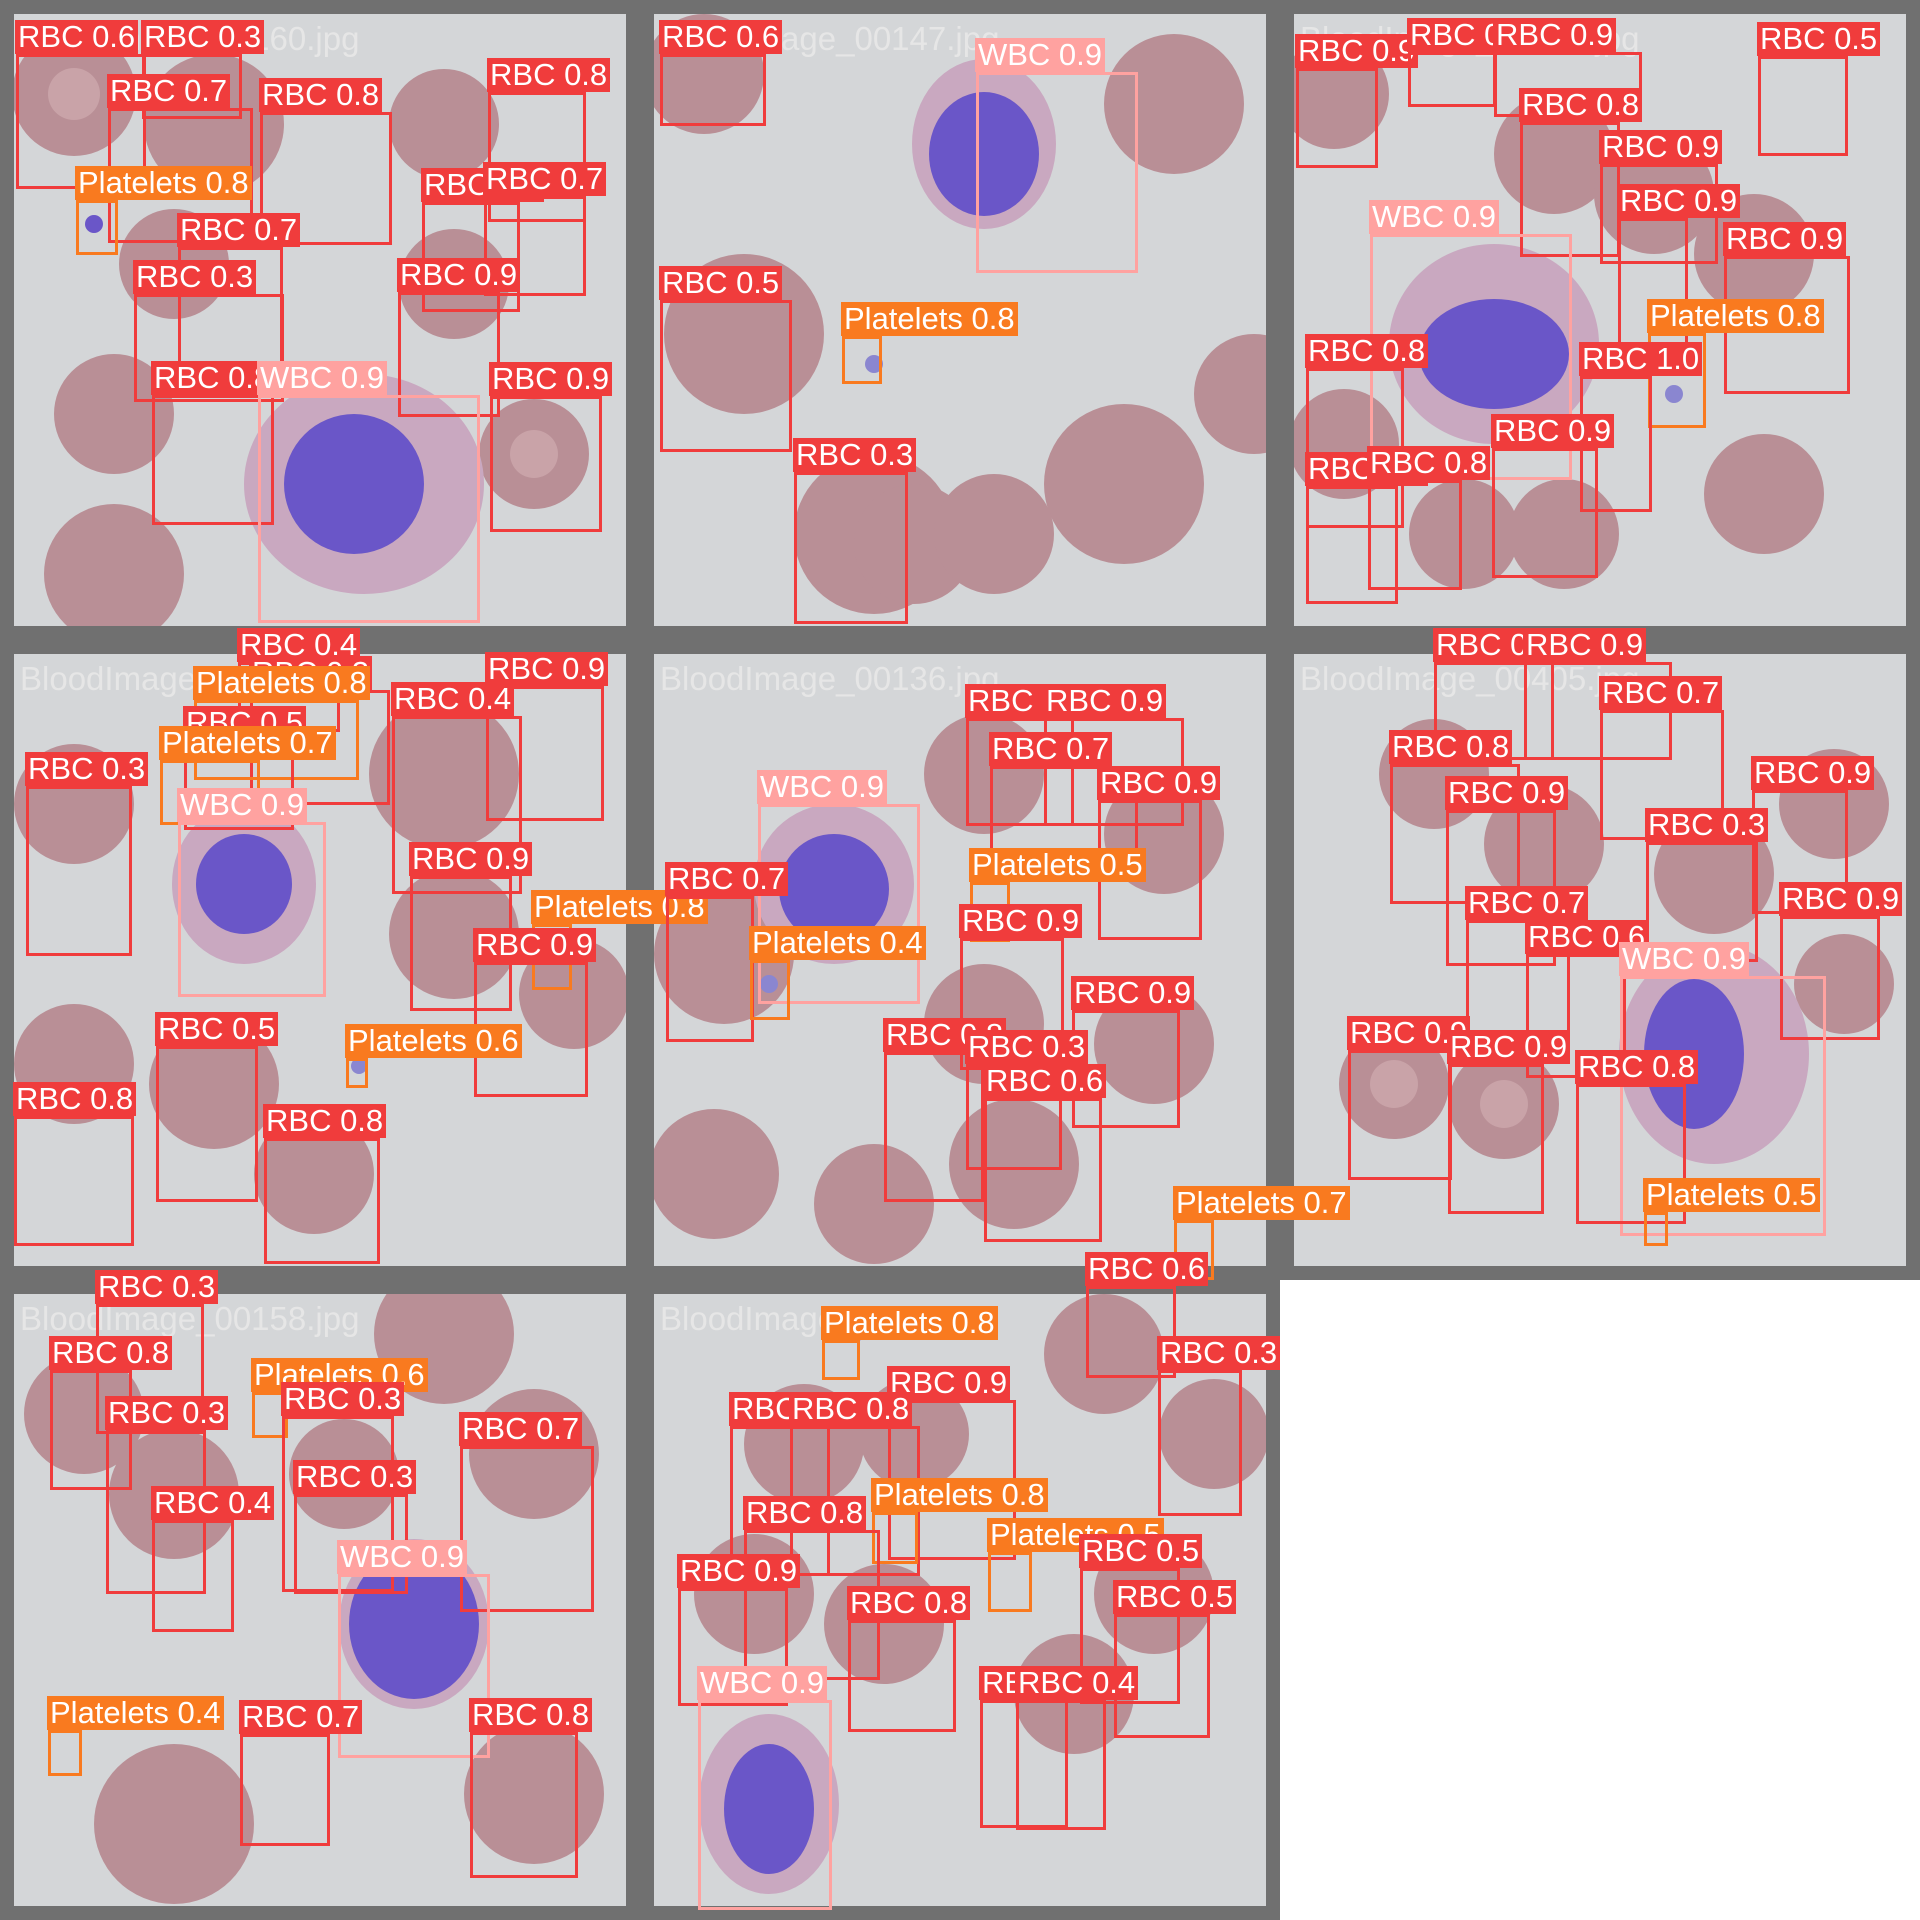 This screenshot has height=1920, width=1920. I want to click on platelets-detection-box: Platelets 0.8, so click(163, 210).